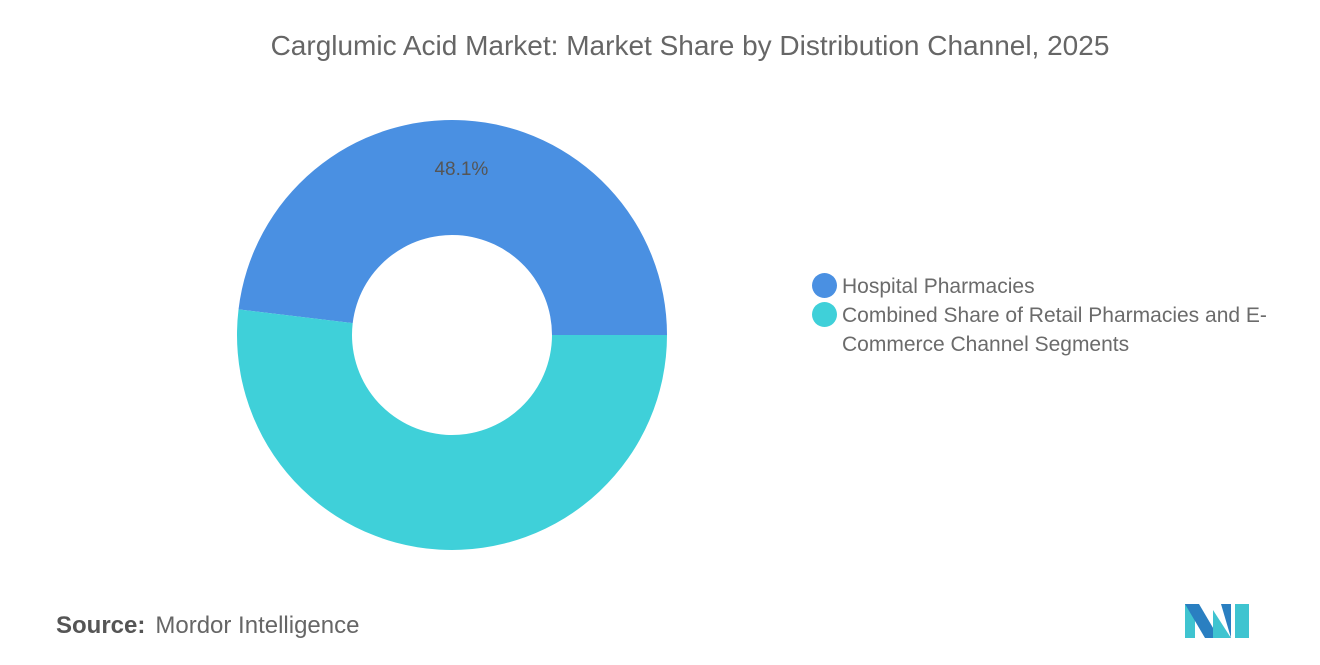 This screenshot has width=1320, height=665. I want to click on mordor-logo, so click(1217, 621).